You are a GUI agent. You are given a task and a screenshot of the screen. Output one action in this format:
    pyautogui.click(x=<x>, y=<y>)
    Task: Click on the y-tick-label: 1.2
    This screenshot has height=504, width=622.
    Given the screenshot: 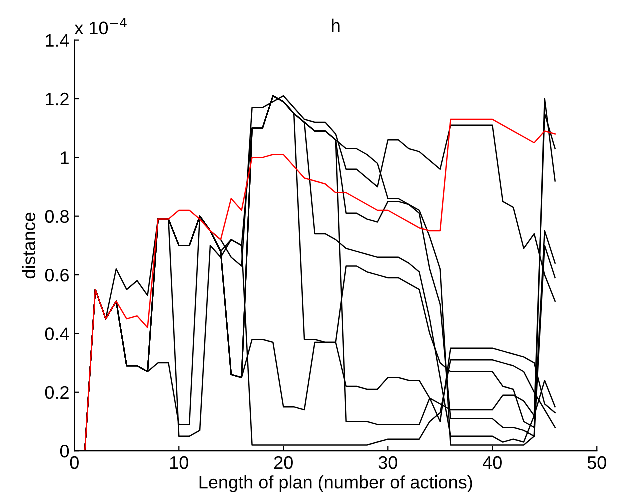 What is the action you would take?
    pyautogui.click(x=57, y=99)
    